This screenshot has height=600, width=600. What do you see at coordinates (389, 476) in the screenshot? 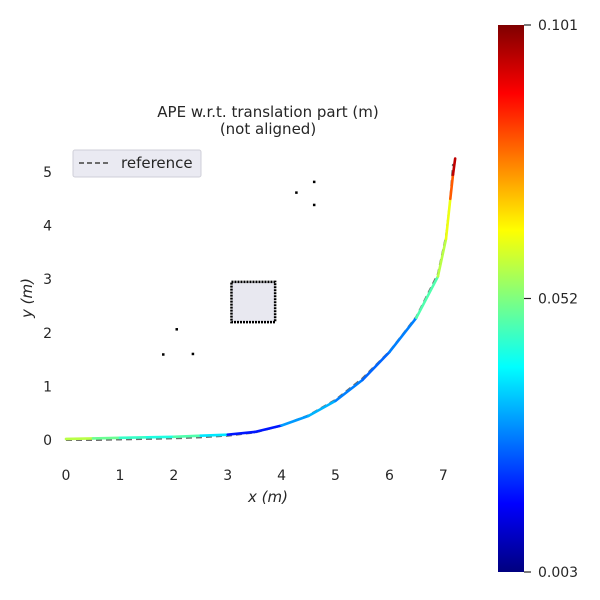
I see `x-tick-label: 6` at bounding box center [389, 476].